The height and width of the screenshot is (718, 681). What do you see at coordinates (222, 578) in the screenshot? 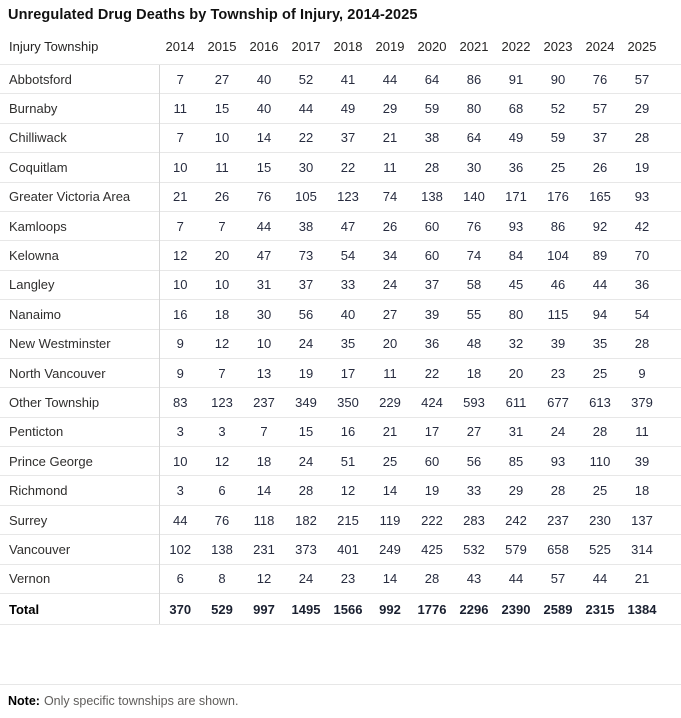
I see `value-cell: 8` at bounding box center [222, 578].